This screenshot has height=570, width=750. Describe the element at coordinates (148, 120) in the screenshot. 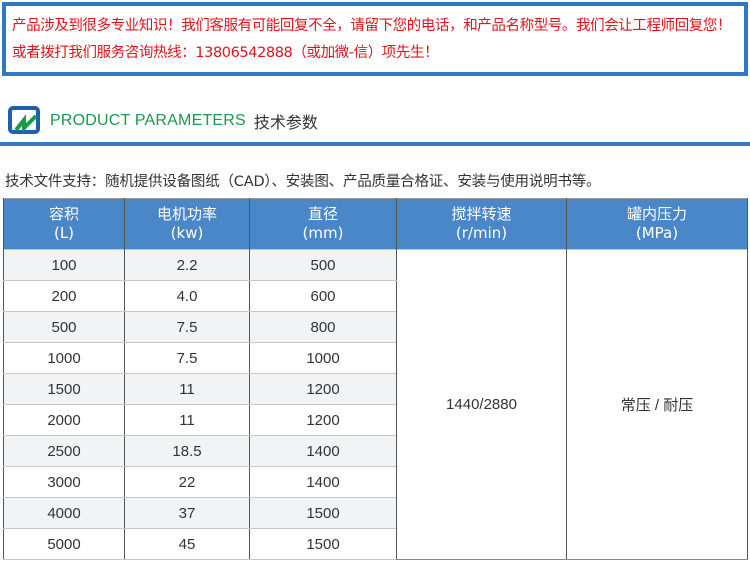

I see `section-title-en: PRODUCT PARAMETERS` at that location.